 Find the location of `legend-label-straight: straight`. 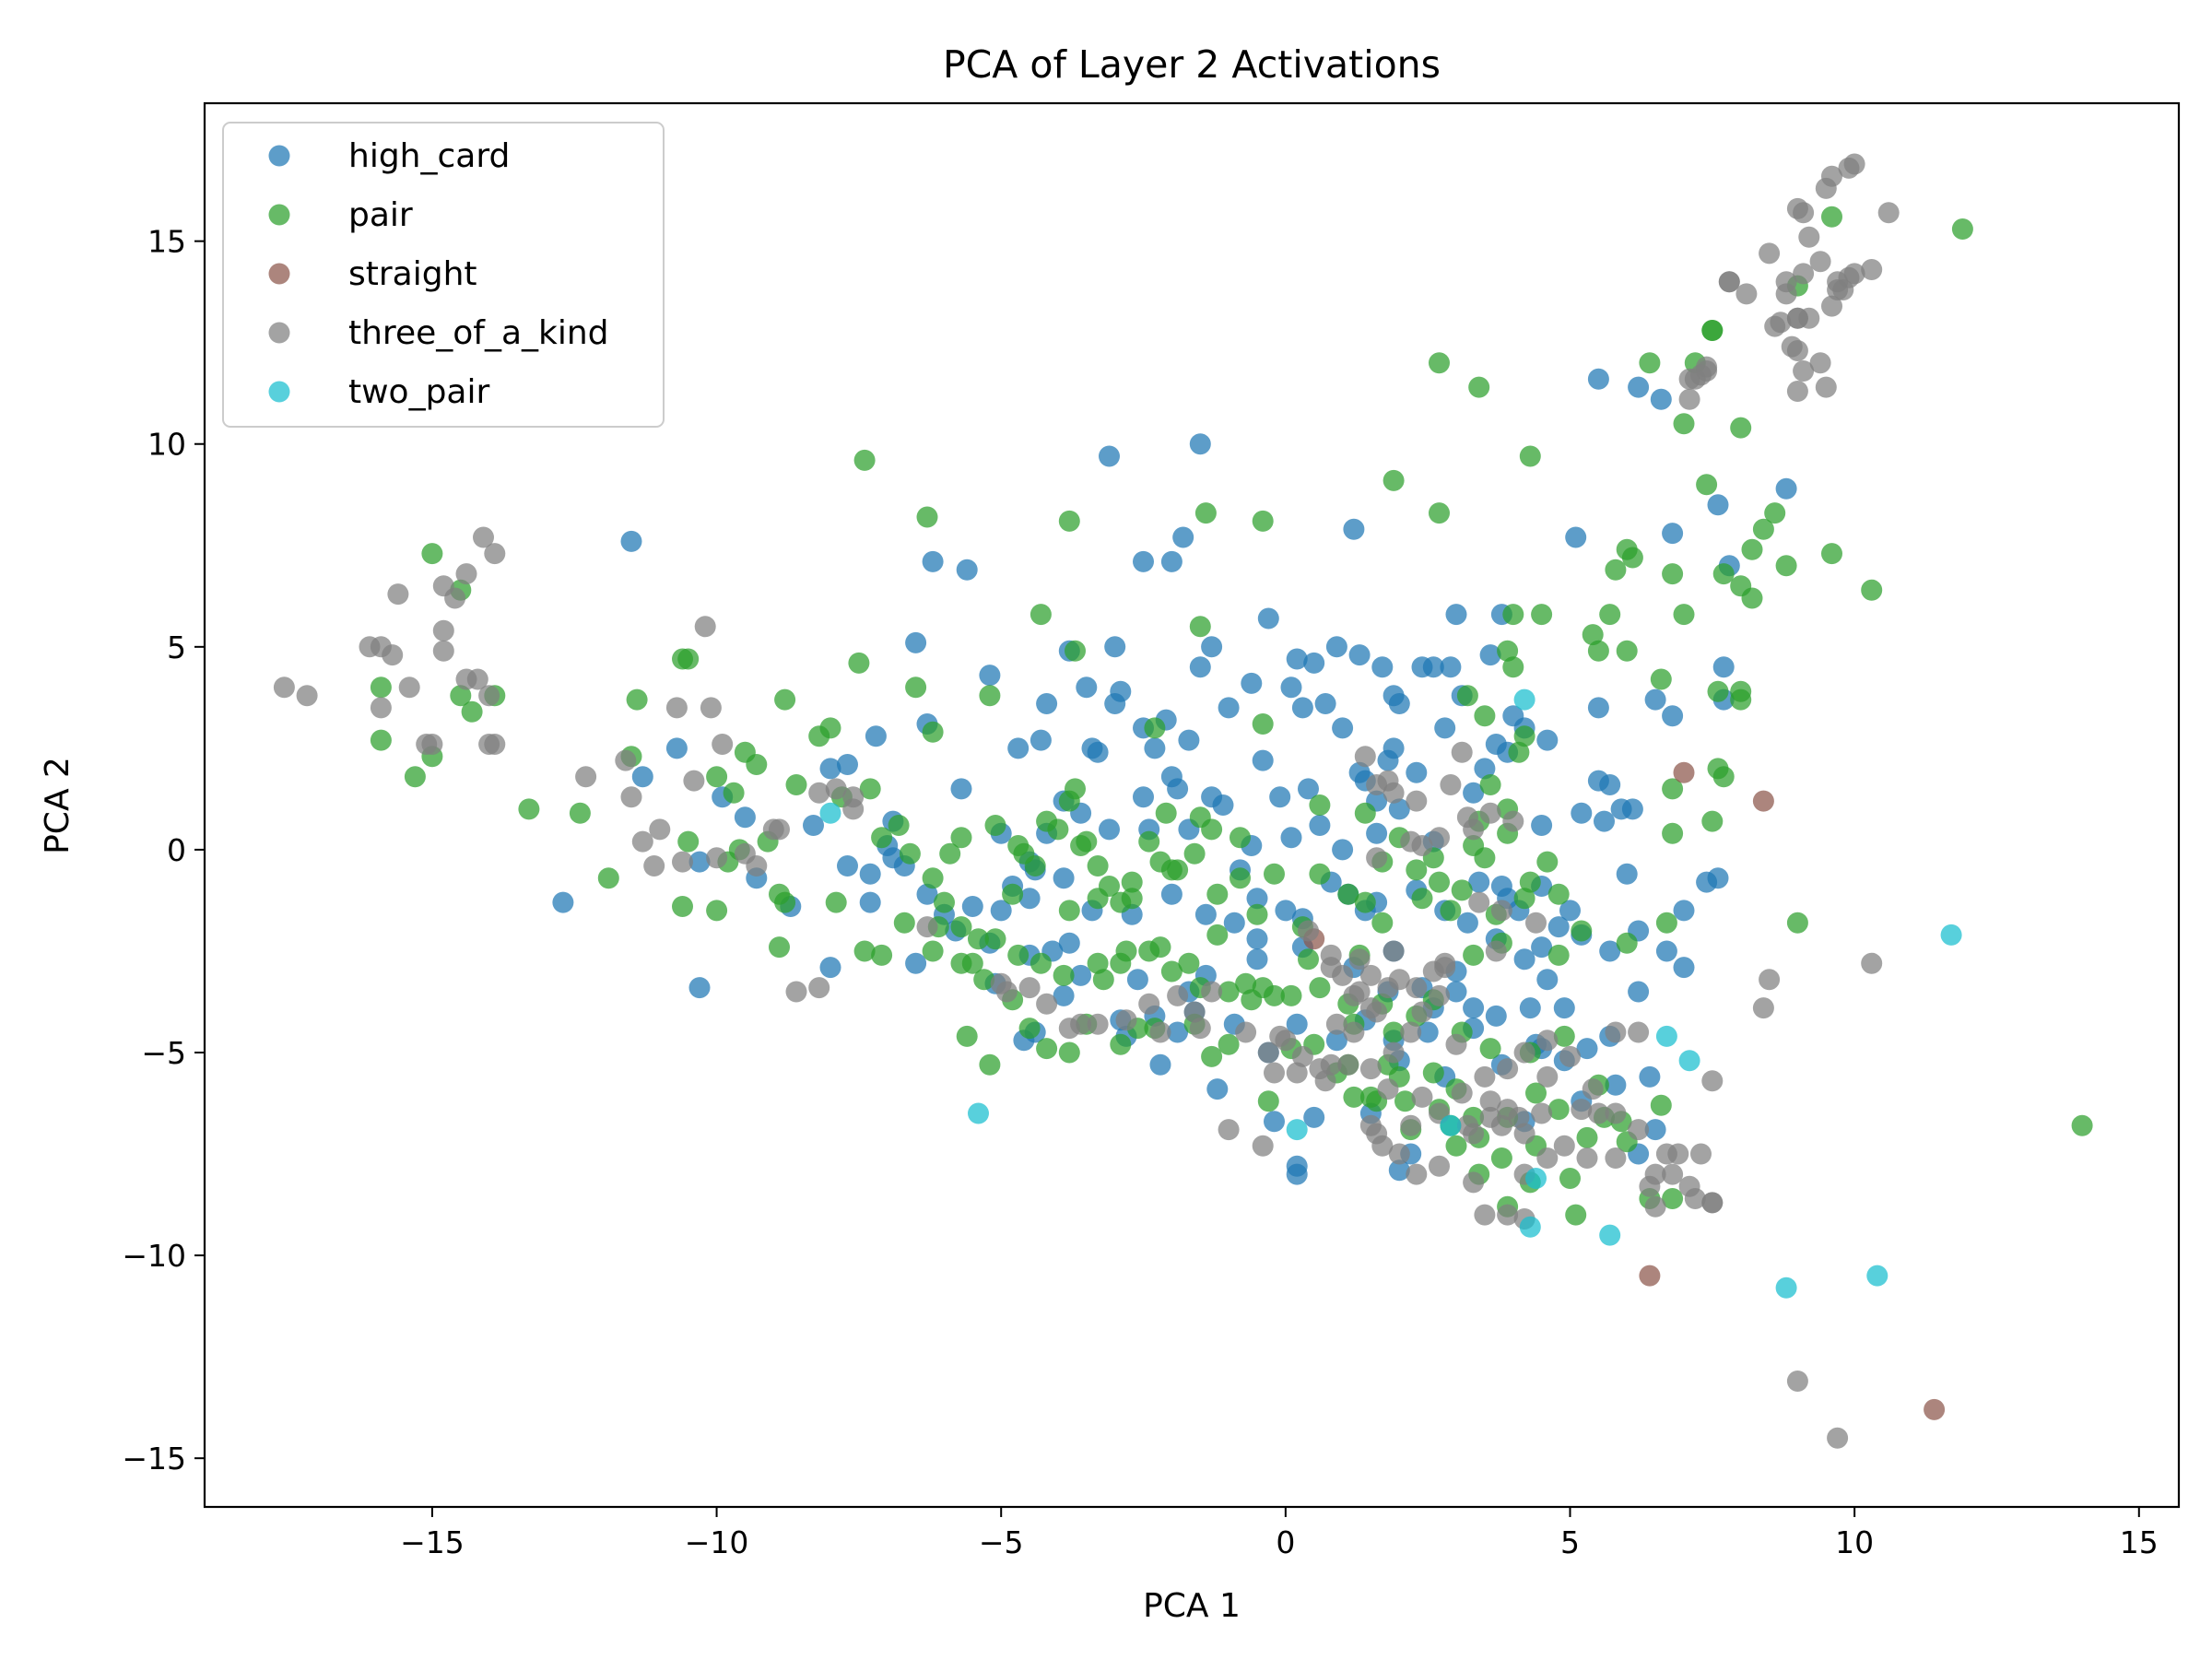

legend-label-straight: straight is located at coordinates (412, 274).